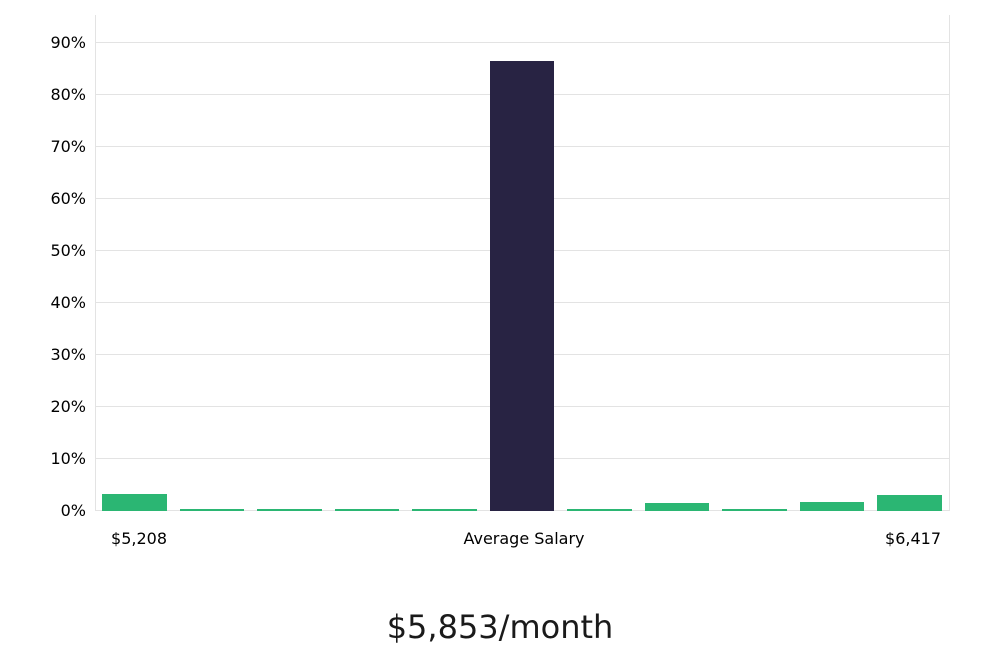 The image size is (1000, 660). I want to click on y-axis-tick-label: 60%, so click(68, 198).